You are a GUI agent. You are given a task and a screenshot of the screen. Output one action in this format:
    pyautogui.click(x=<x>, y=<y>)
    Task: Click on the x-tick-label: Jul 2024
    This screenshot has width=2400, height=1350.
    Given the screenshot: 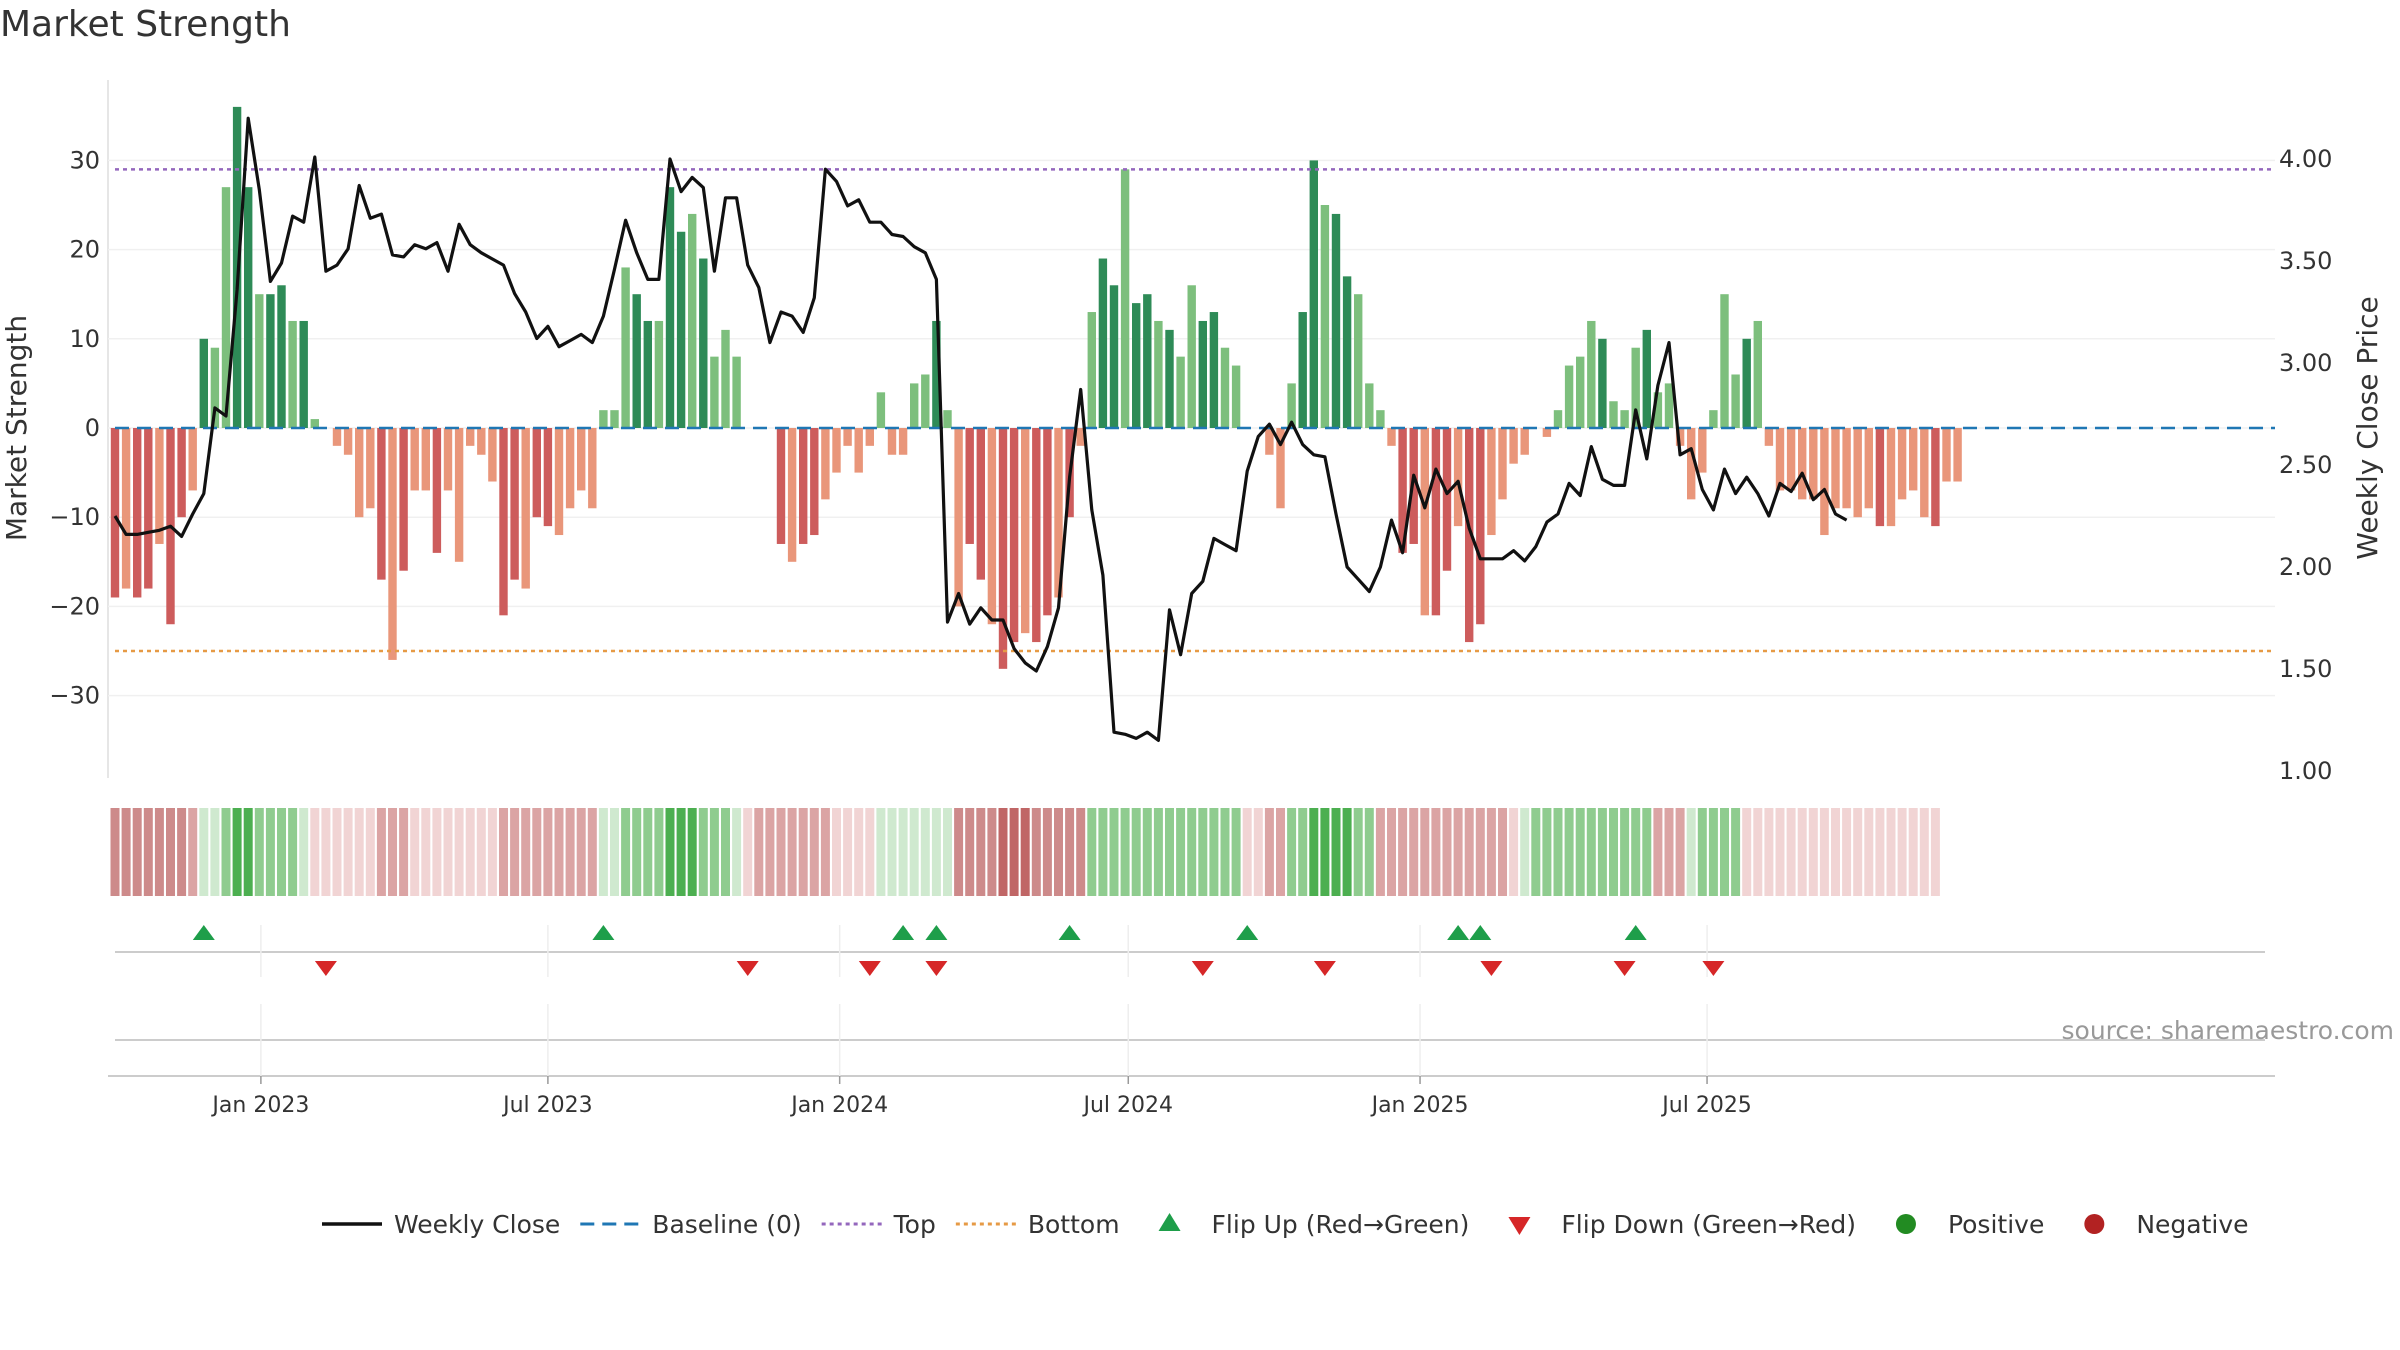 What is the action you would take?
    pyautogui.click(x=1128, y=1105)
    